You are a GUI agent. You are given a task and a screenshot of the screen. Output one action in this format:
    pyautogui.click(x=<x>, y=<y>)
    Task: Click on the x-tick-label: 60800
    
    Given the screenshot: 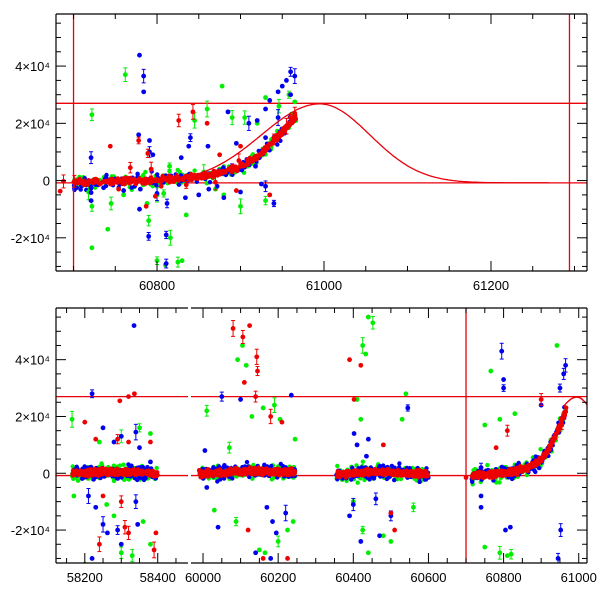 What is the action you would take?
    pyautogui.click(x=504, y=577)
    